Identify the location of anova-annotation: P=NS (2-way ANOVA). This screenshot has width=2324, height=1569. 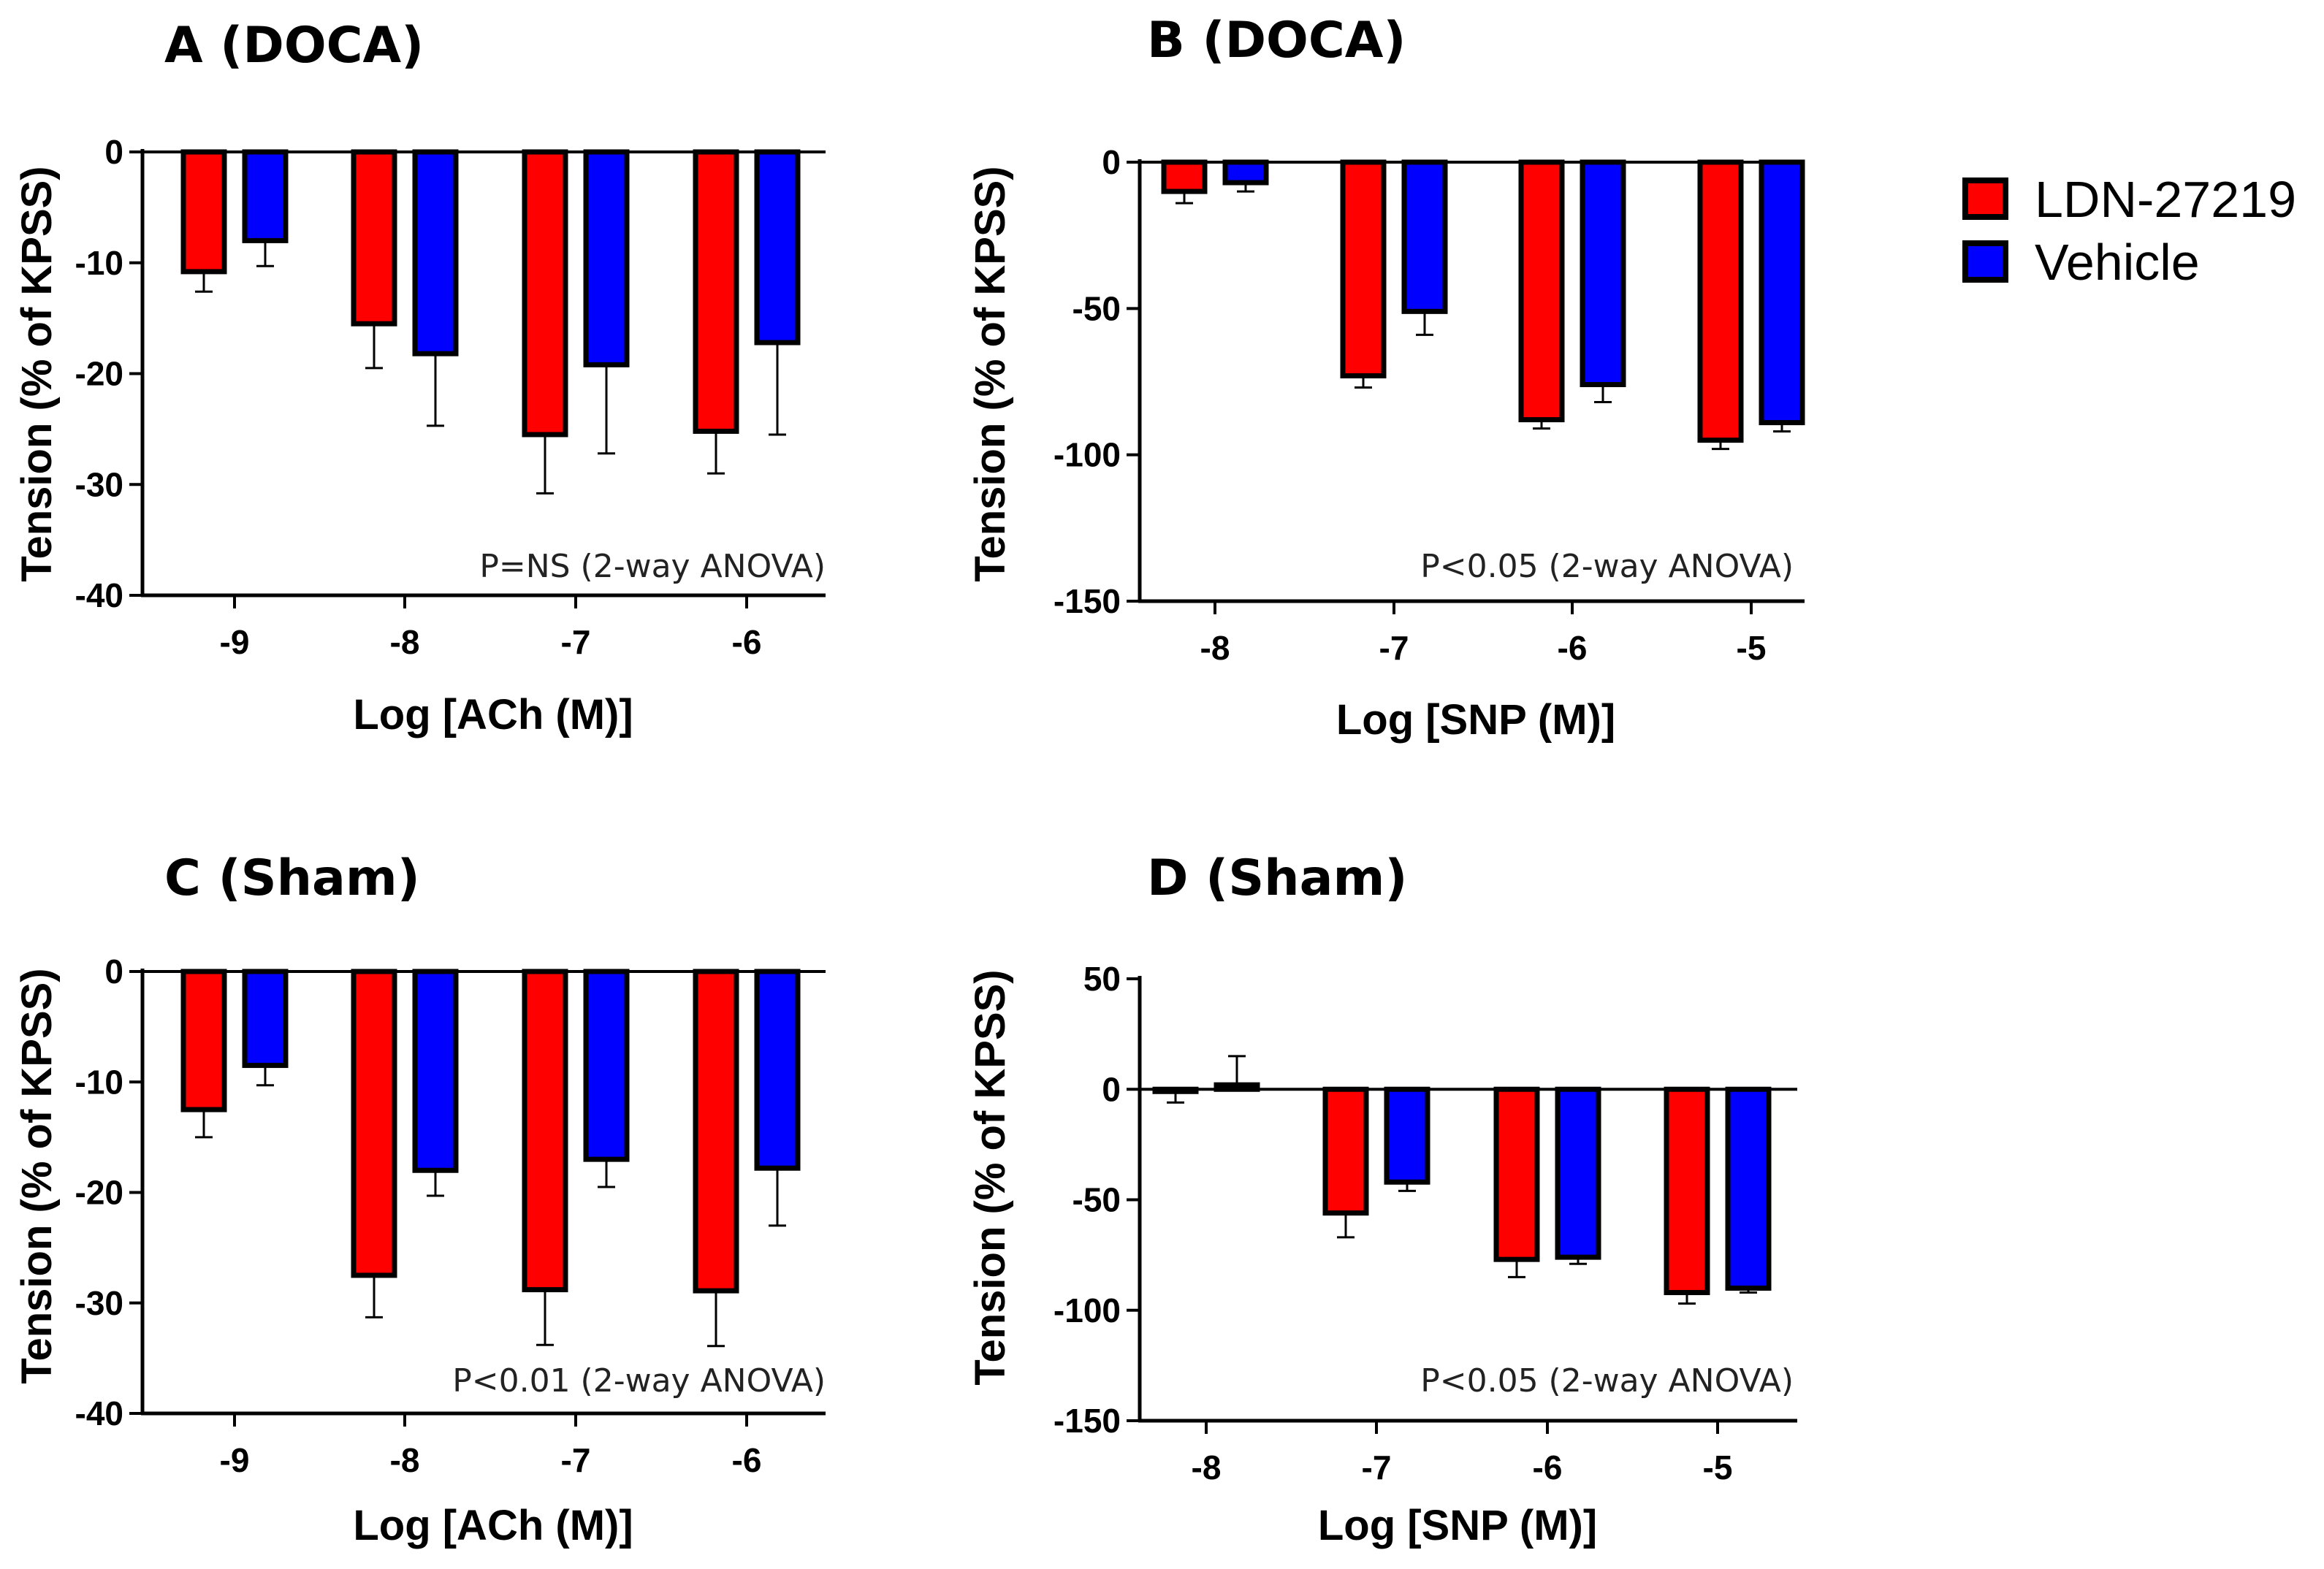
(652, 566).